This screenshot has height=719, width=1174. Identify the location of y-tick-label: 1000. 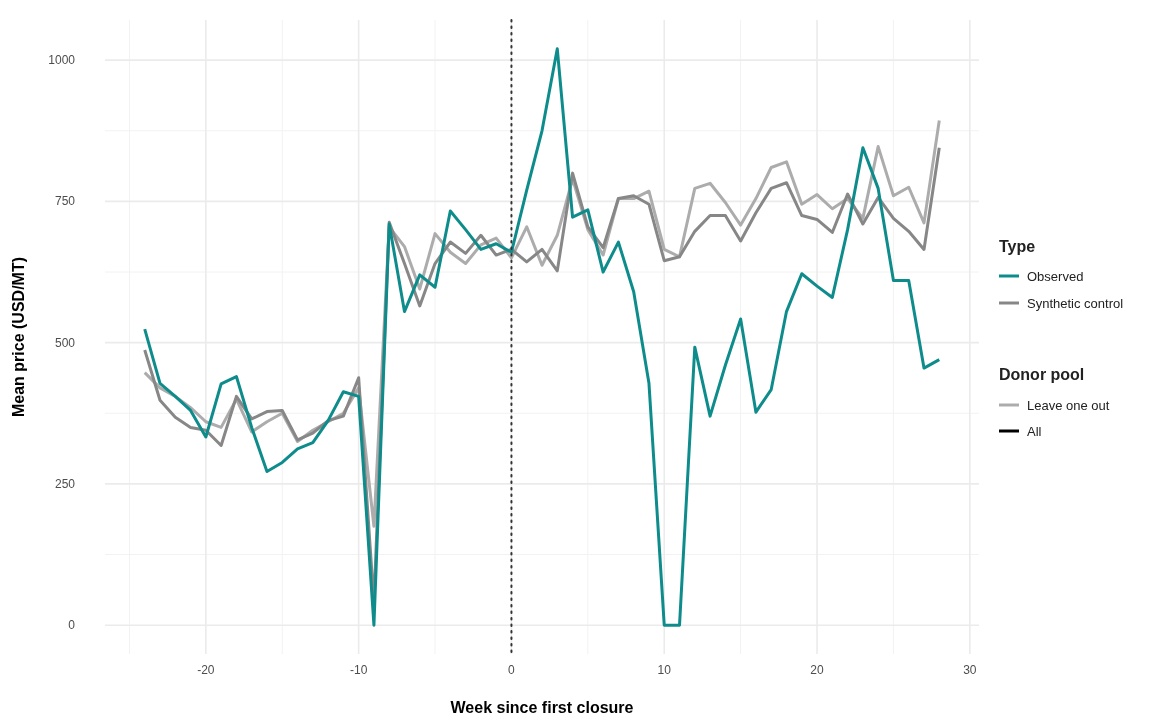
(62, 60).